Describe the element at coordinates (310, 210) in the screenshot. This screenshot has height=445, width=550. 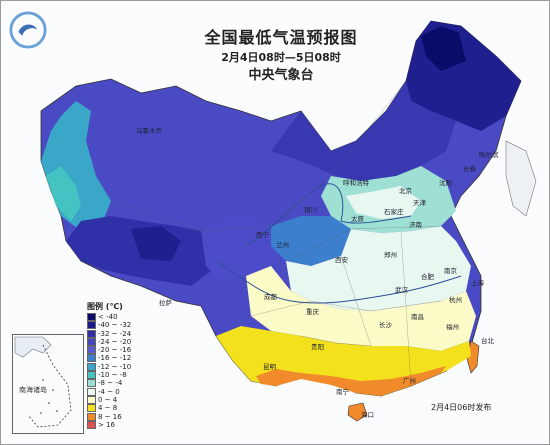
I see `city-label: 银川` at that location.